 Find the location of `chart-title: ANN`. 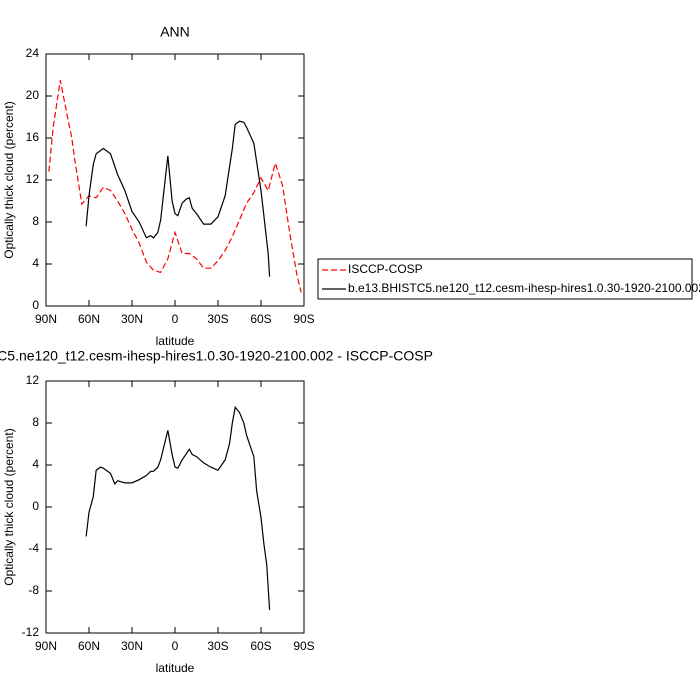

chart-title: ANN is located at coordinates (175, 32).